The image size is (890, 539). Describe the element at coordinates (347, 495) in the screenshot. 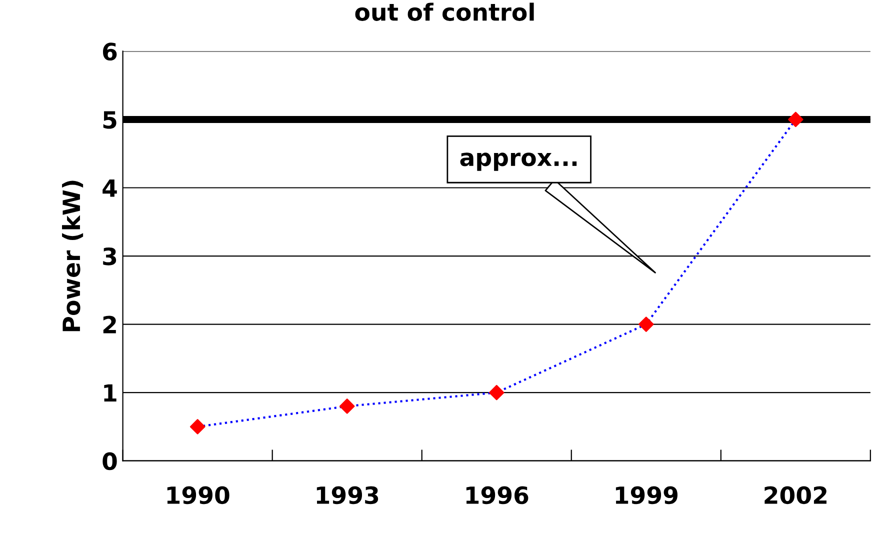

I see `x-tick-label: 1993` at that location.